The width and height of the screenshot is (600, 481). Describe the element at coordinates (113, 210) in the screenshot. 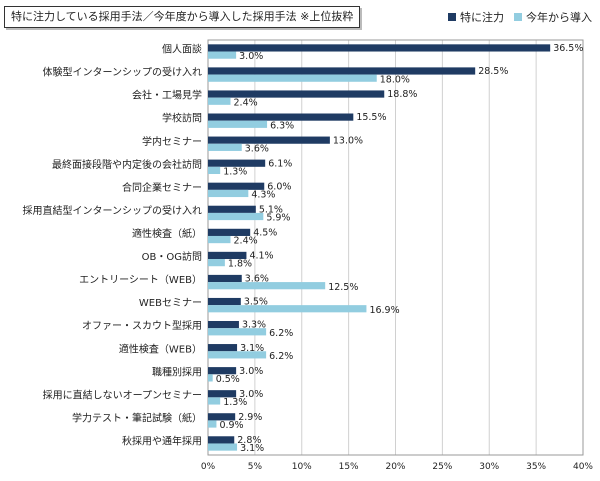

I see `category-label: 採用直結型インターンシップの受け入れ` at that location.